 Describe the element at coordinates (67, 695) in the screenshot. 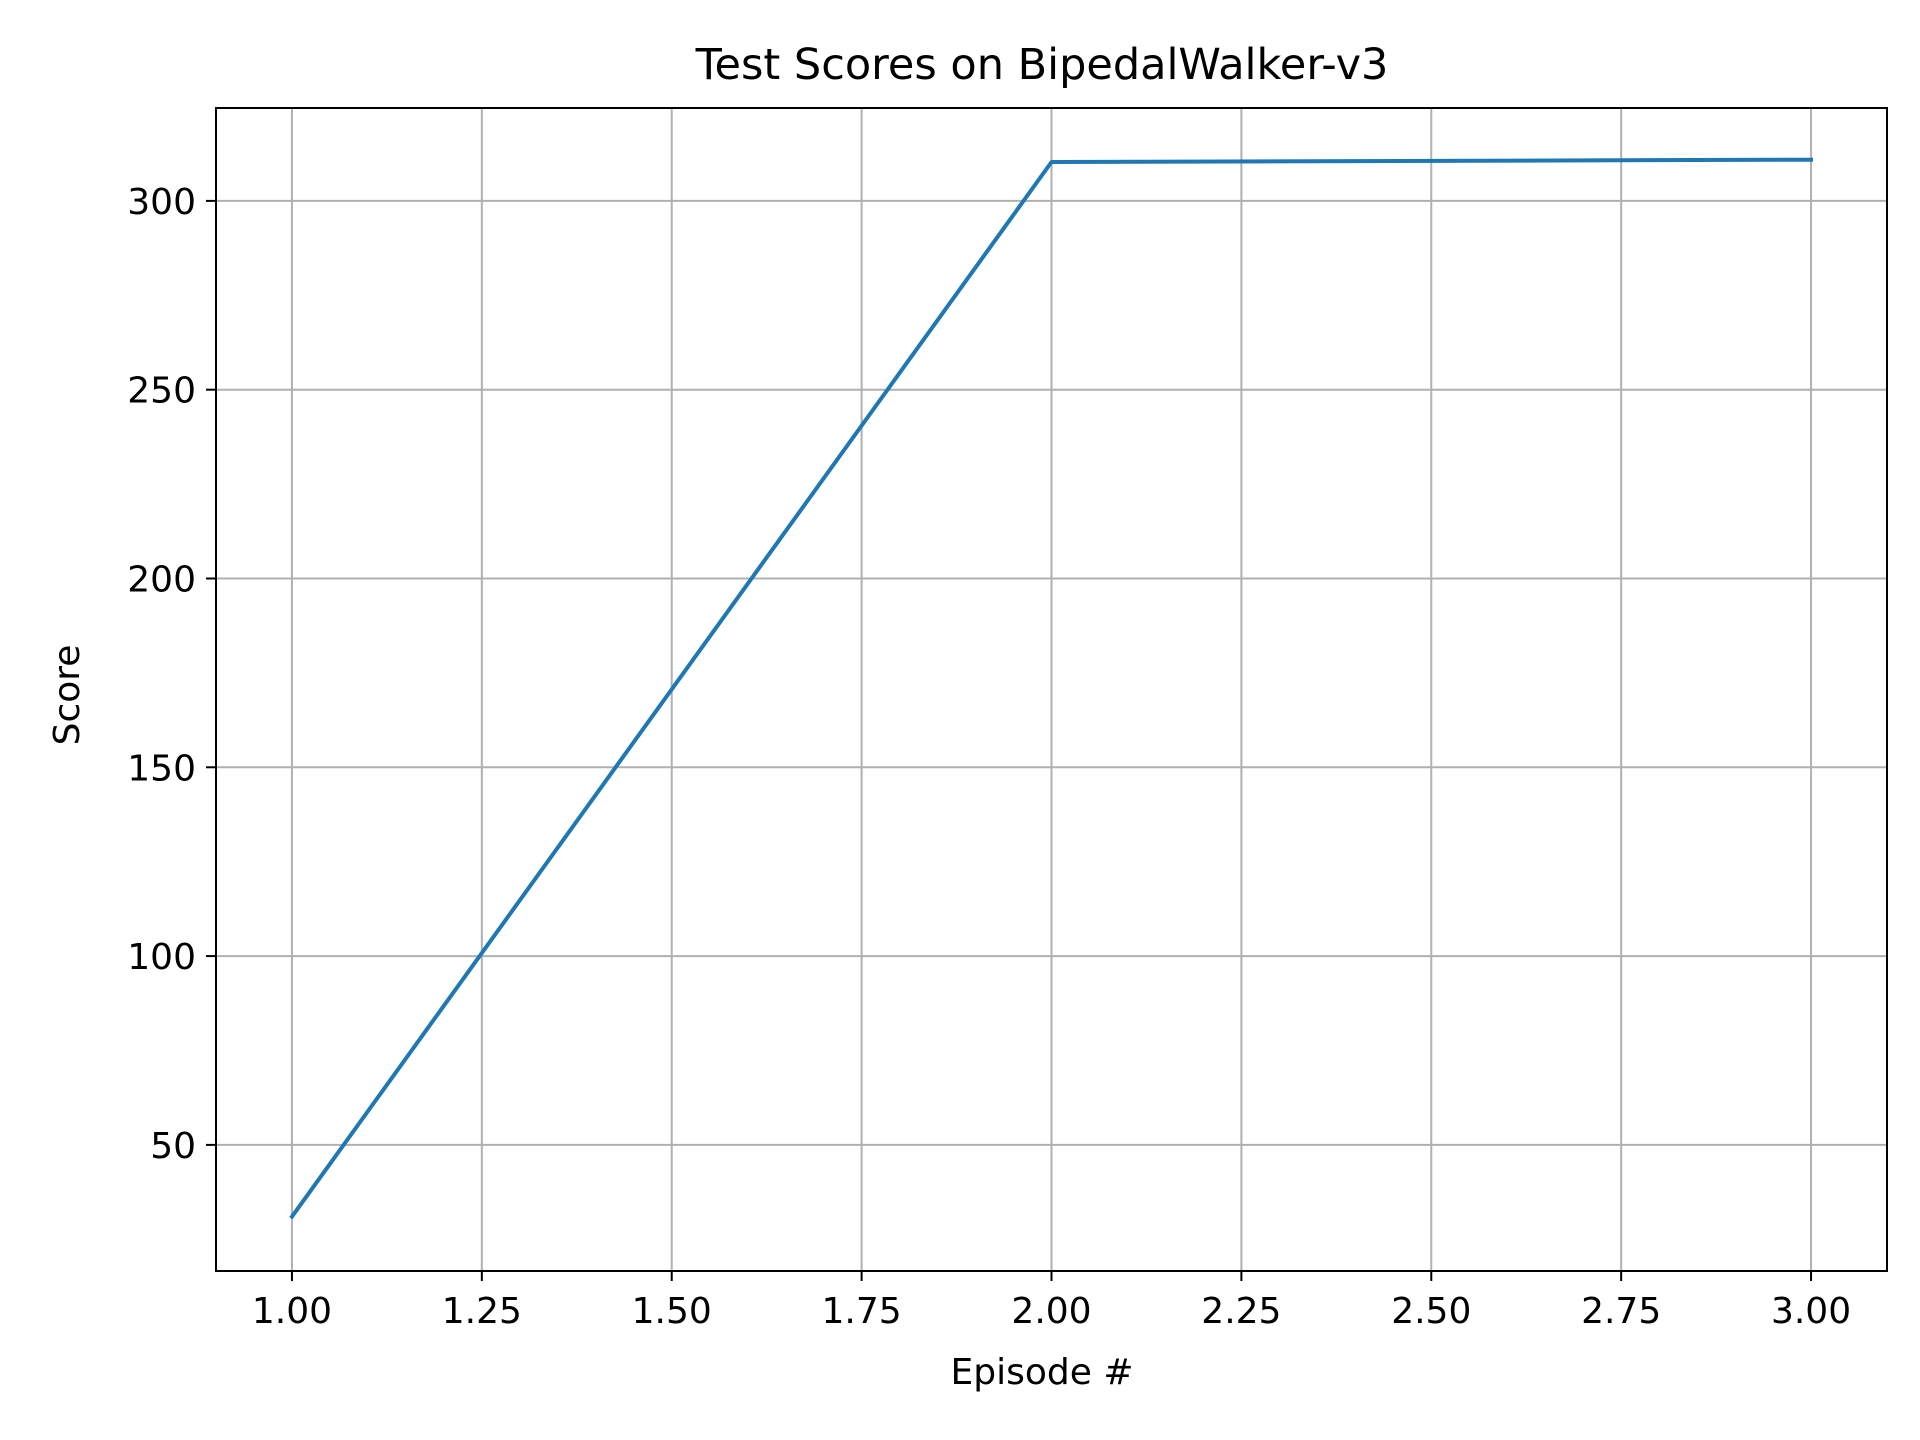

I see `y-axis-label: Score` at that location.